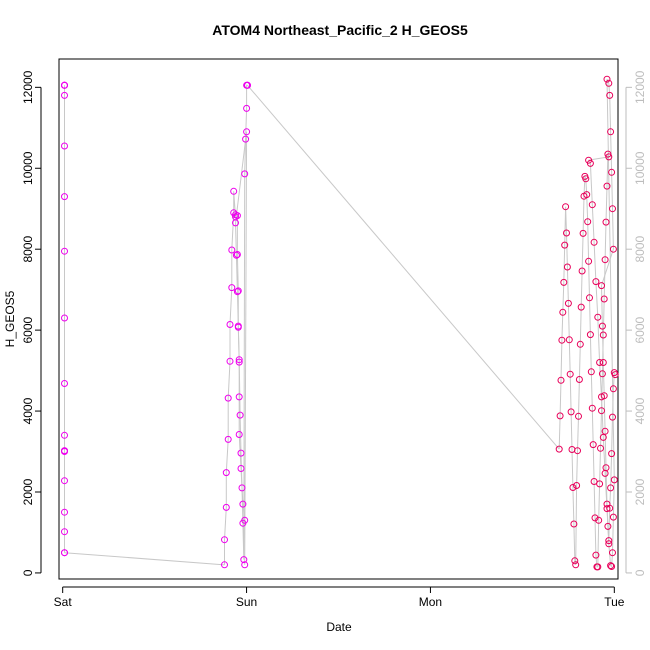 Image resolution: width=650 pixels, height=650 pixels. I want to click on y-tick-label-left: 4000, so click(28, 410).